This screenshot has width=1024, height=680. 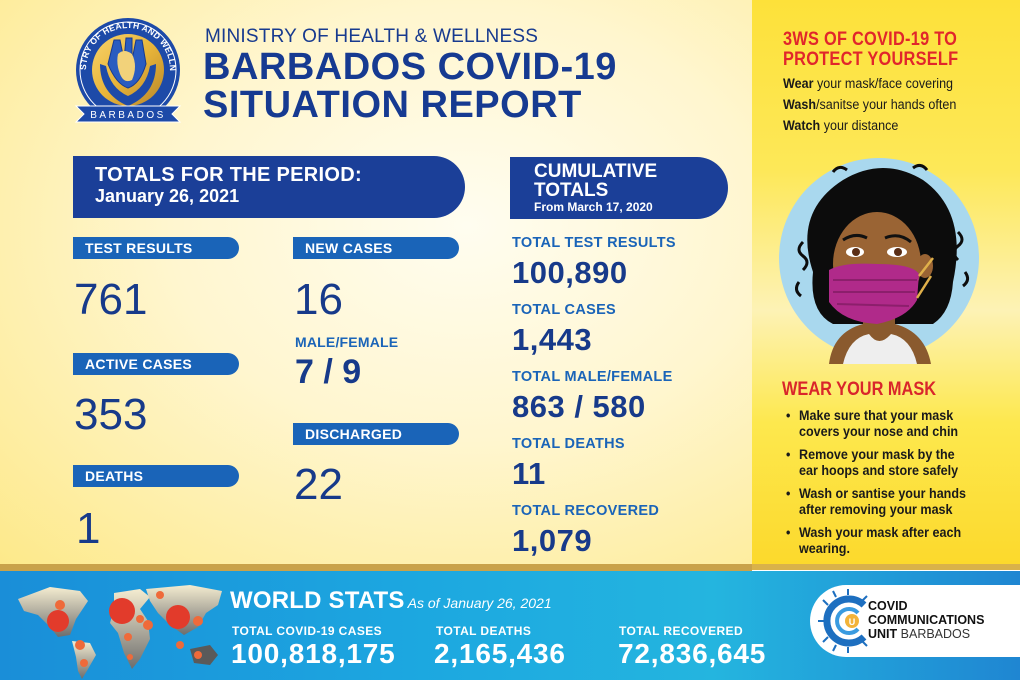 I want to click on total-cases-value: 1,443, so click(x=552, y=339).